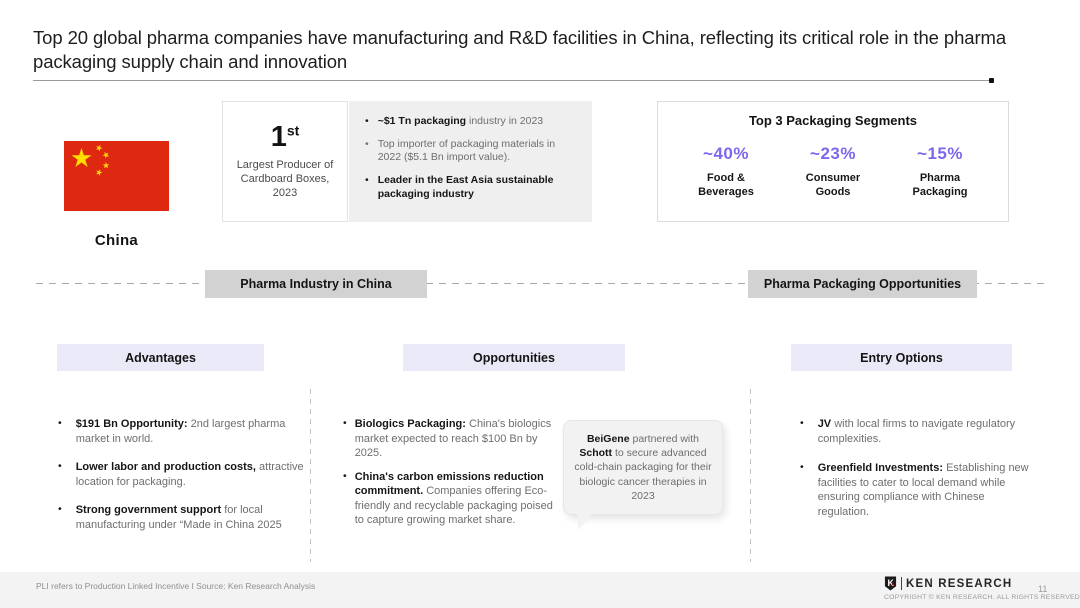 Image resolution: width=1080 pixels, height=608 pixels. I want to click on segment-label: Food & Beverages, so click(726, 185).